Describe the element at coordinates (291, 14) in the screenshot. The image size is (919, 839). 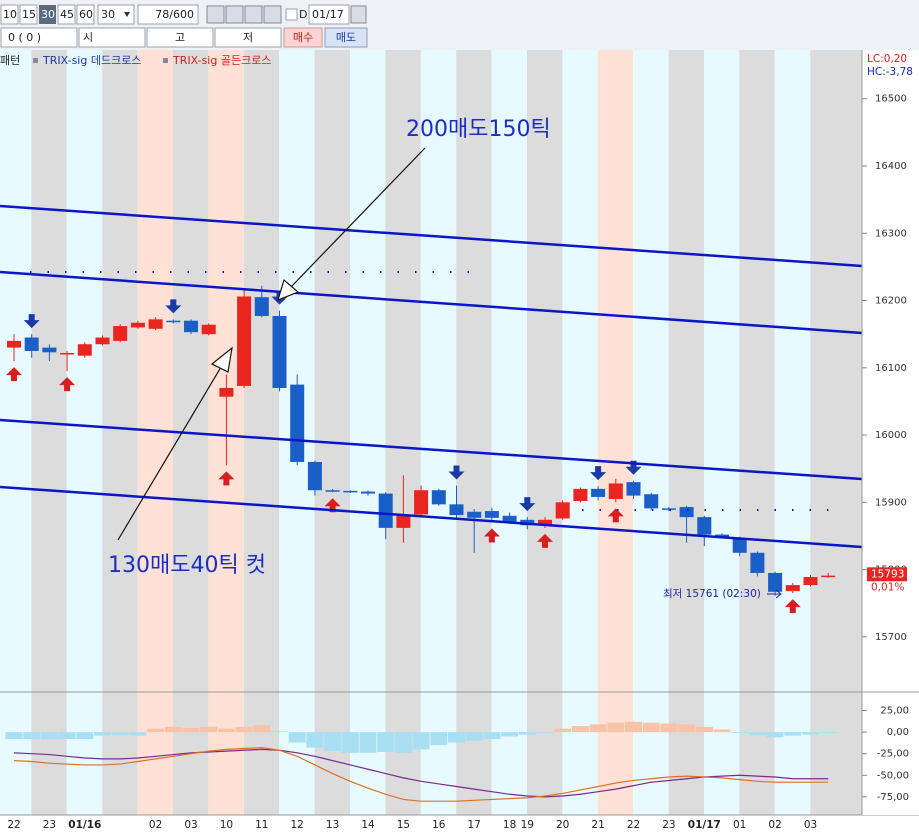
I see `checkbox` at that location.